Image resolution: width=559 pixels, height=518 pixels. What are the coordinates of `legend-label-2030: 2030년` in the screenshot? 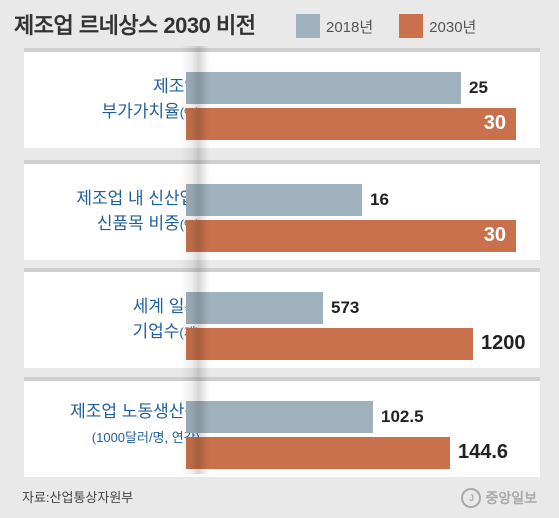 It's located at (453, 27).